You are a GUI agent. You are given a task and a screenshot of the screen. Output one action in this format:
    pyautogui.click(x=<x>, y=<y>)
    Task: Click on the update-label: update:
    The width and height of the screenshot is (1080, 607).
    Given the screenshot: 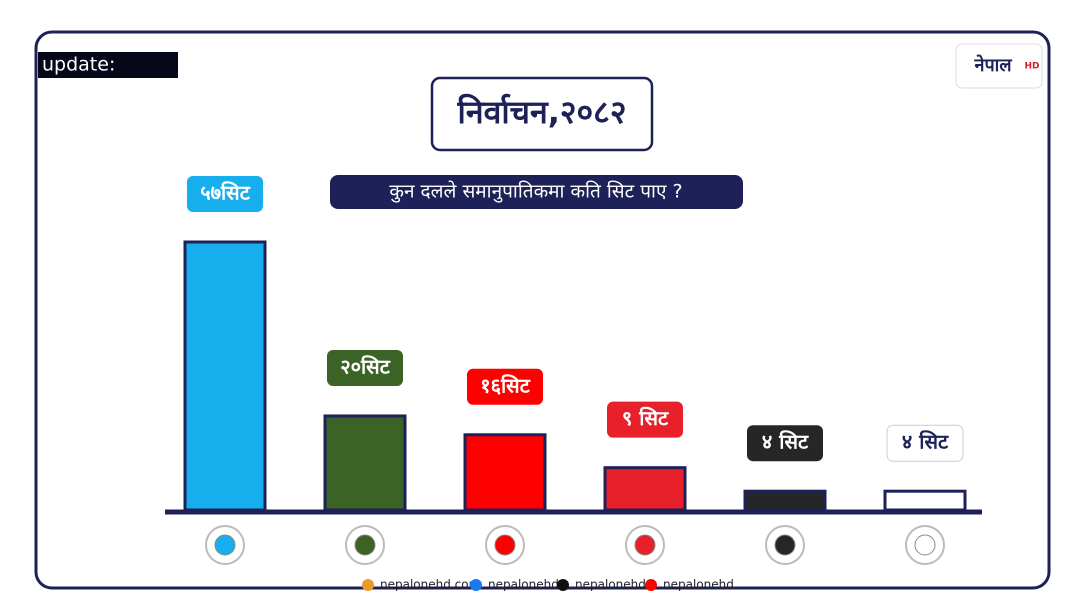 What is the action you would take?
    pyautogui.click(x=78, y=65)
    